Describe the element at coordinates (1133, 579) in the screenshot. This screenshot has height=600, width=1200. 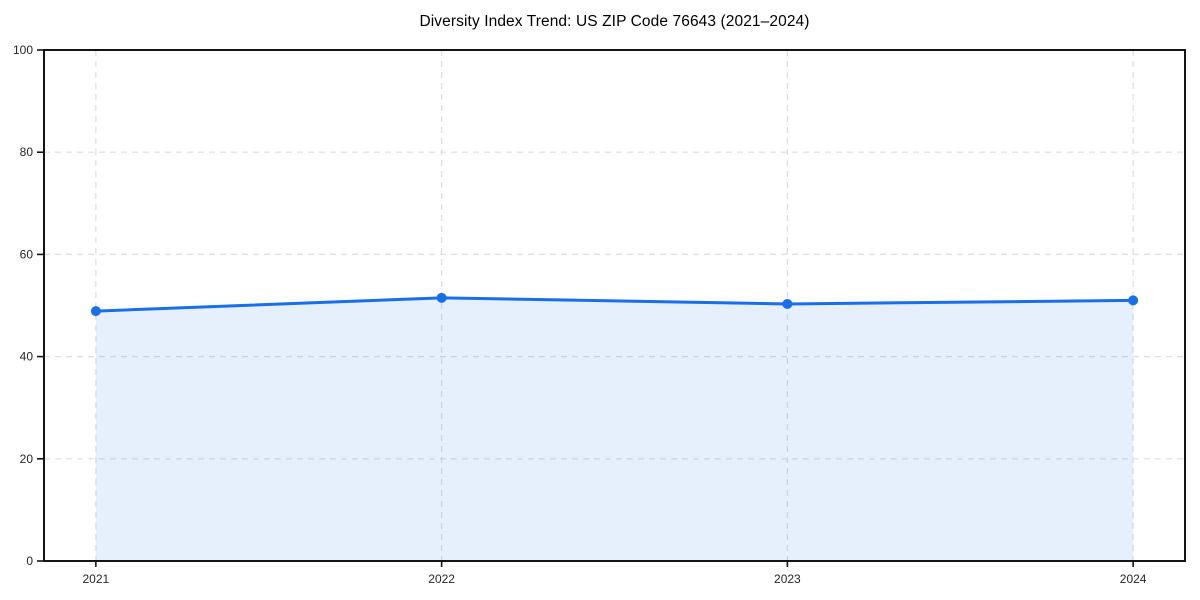
I see `x-tick-label: 2024` at that location.